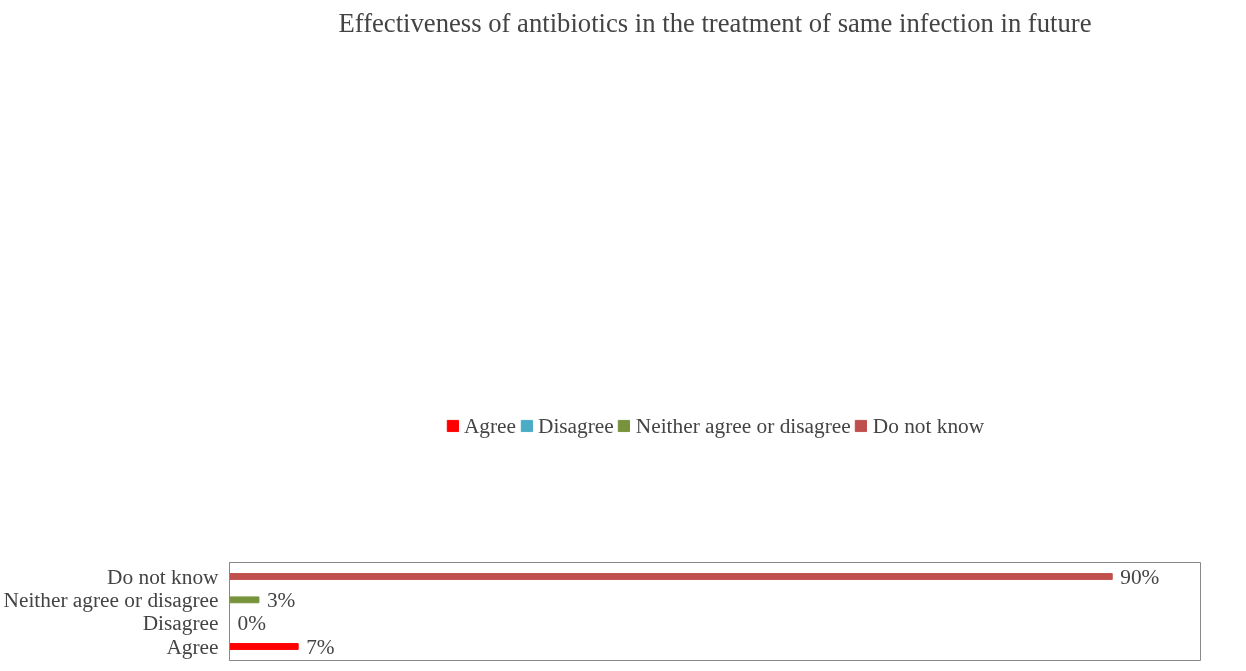 The height and width of the screenshot is (671, 1246). Describe the element at coordinates (489, 426) in the screenshot. I see `legend-label: Agree` at that location.